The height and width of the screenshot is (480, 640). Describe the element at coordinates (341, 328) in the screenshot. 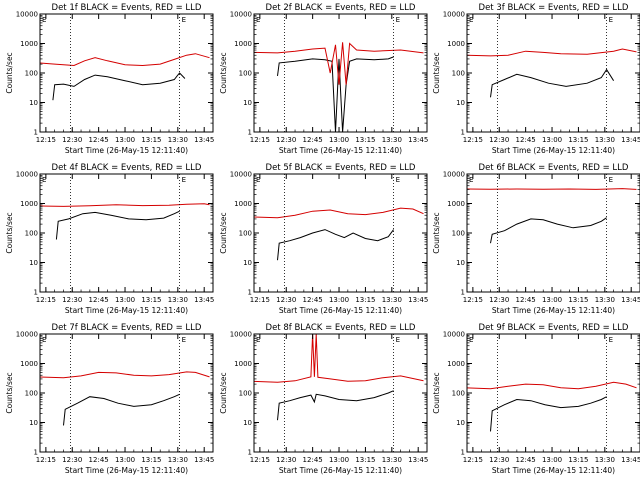

I see `panel-title: Det 8f BLACK = Events, RED = LLD` at that location.